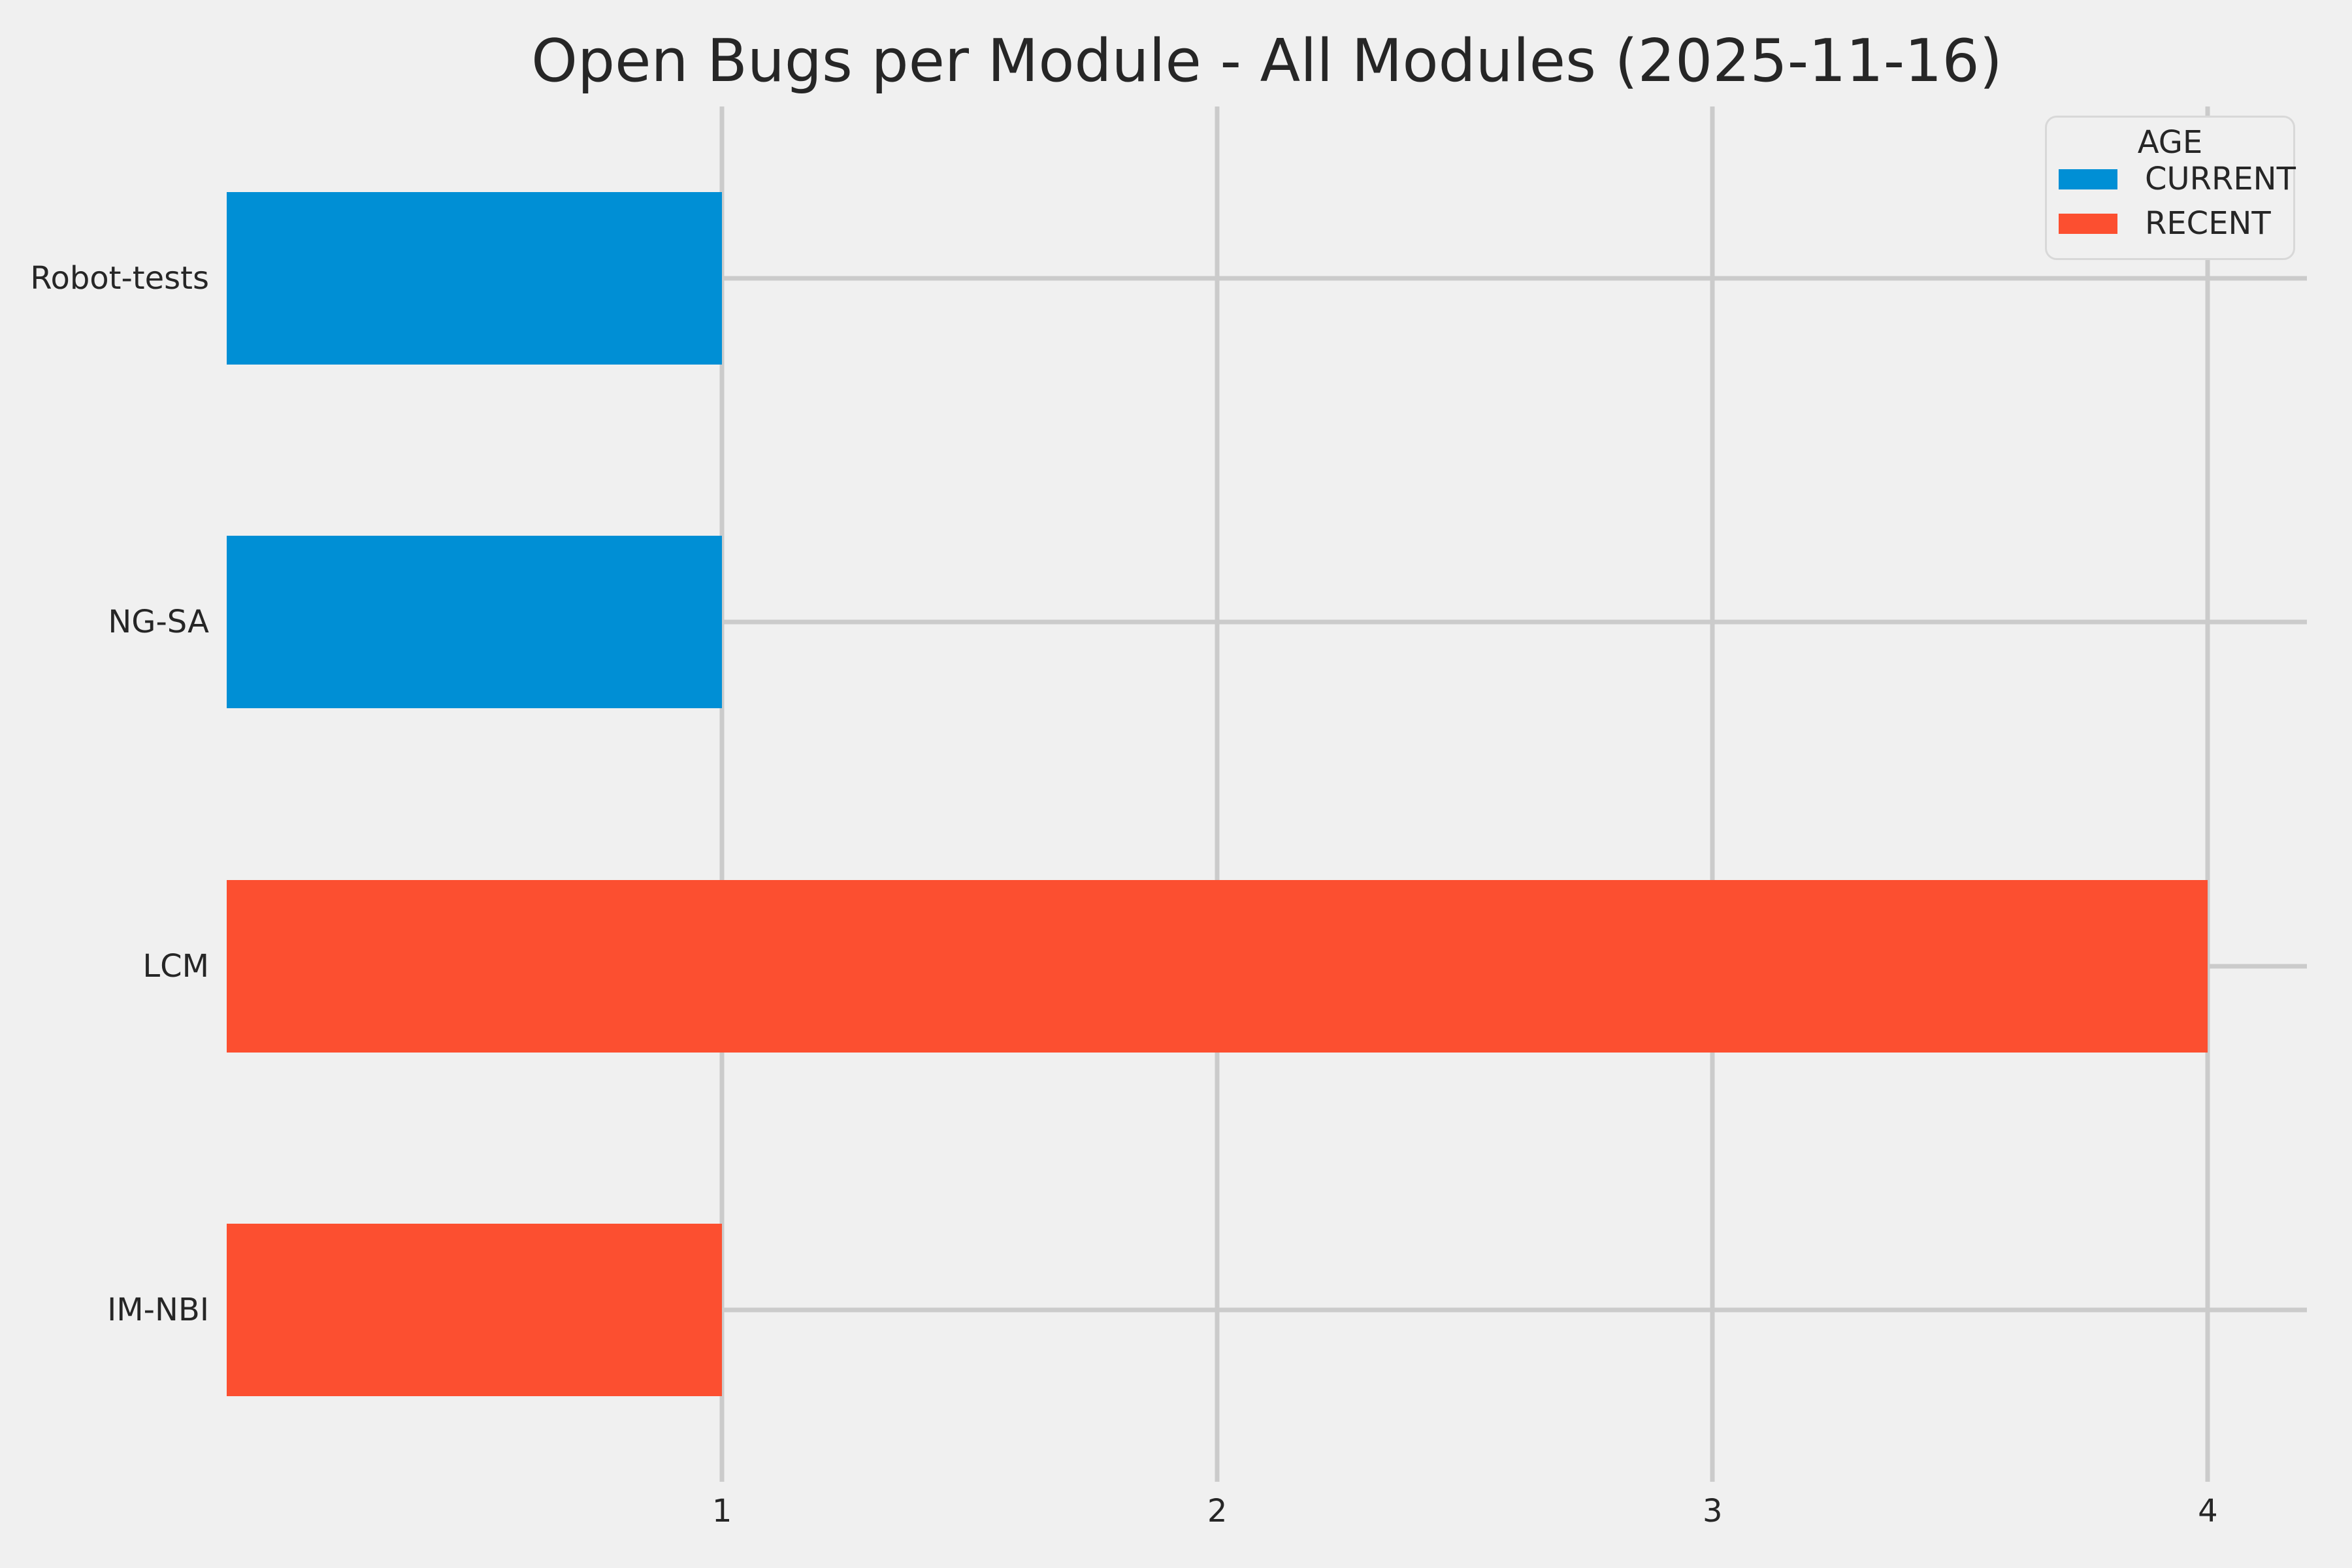  Describe the element at coordinates (2088, 223) in the screenshot. I see `legend-swatch-recent` at that location.